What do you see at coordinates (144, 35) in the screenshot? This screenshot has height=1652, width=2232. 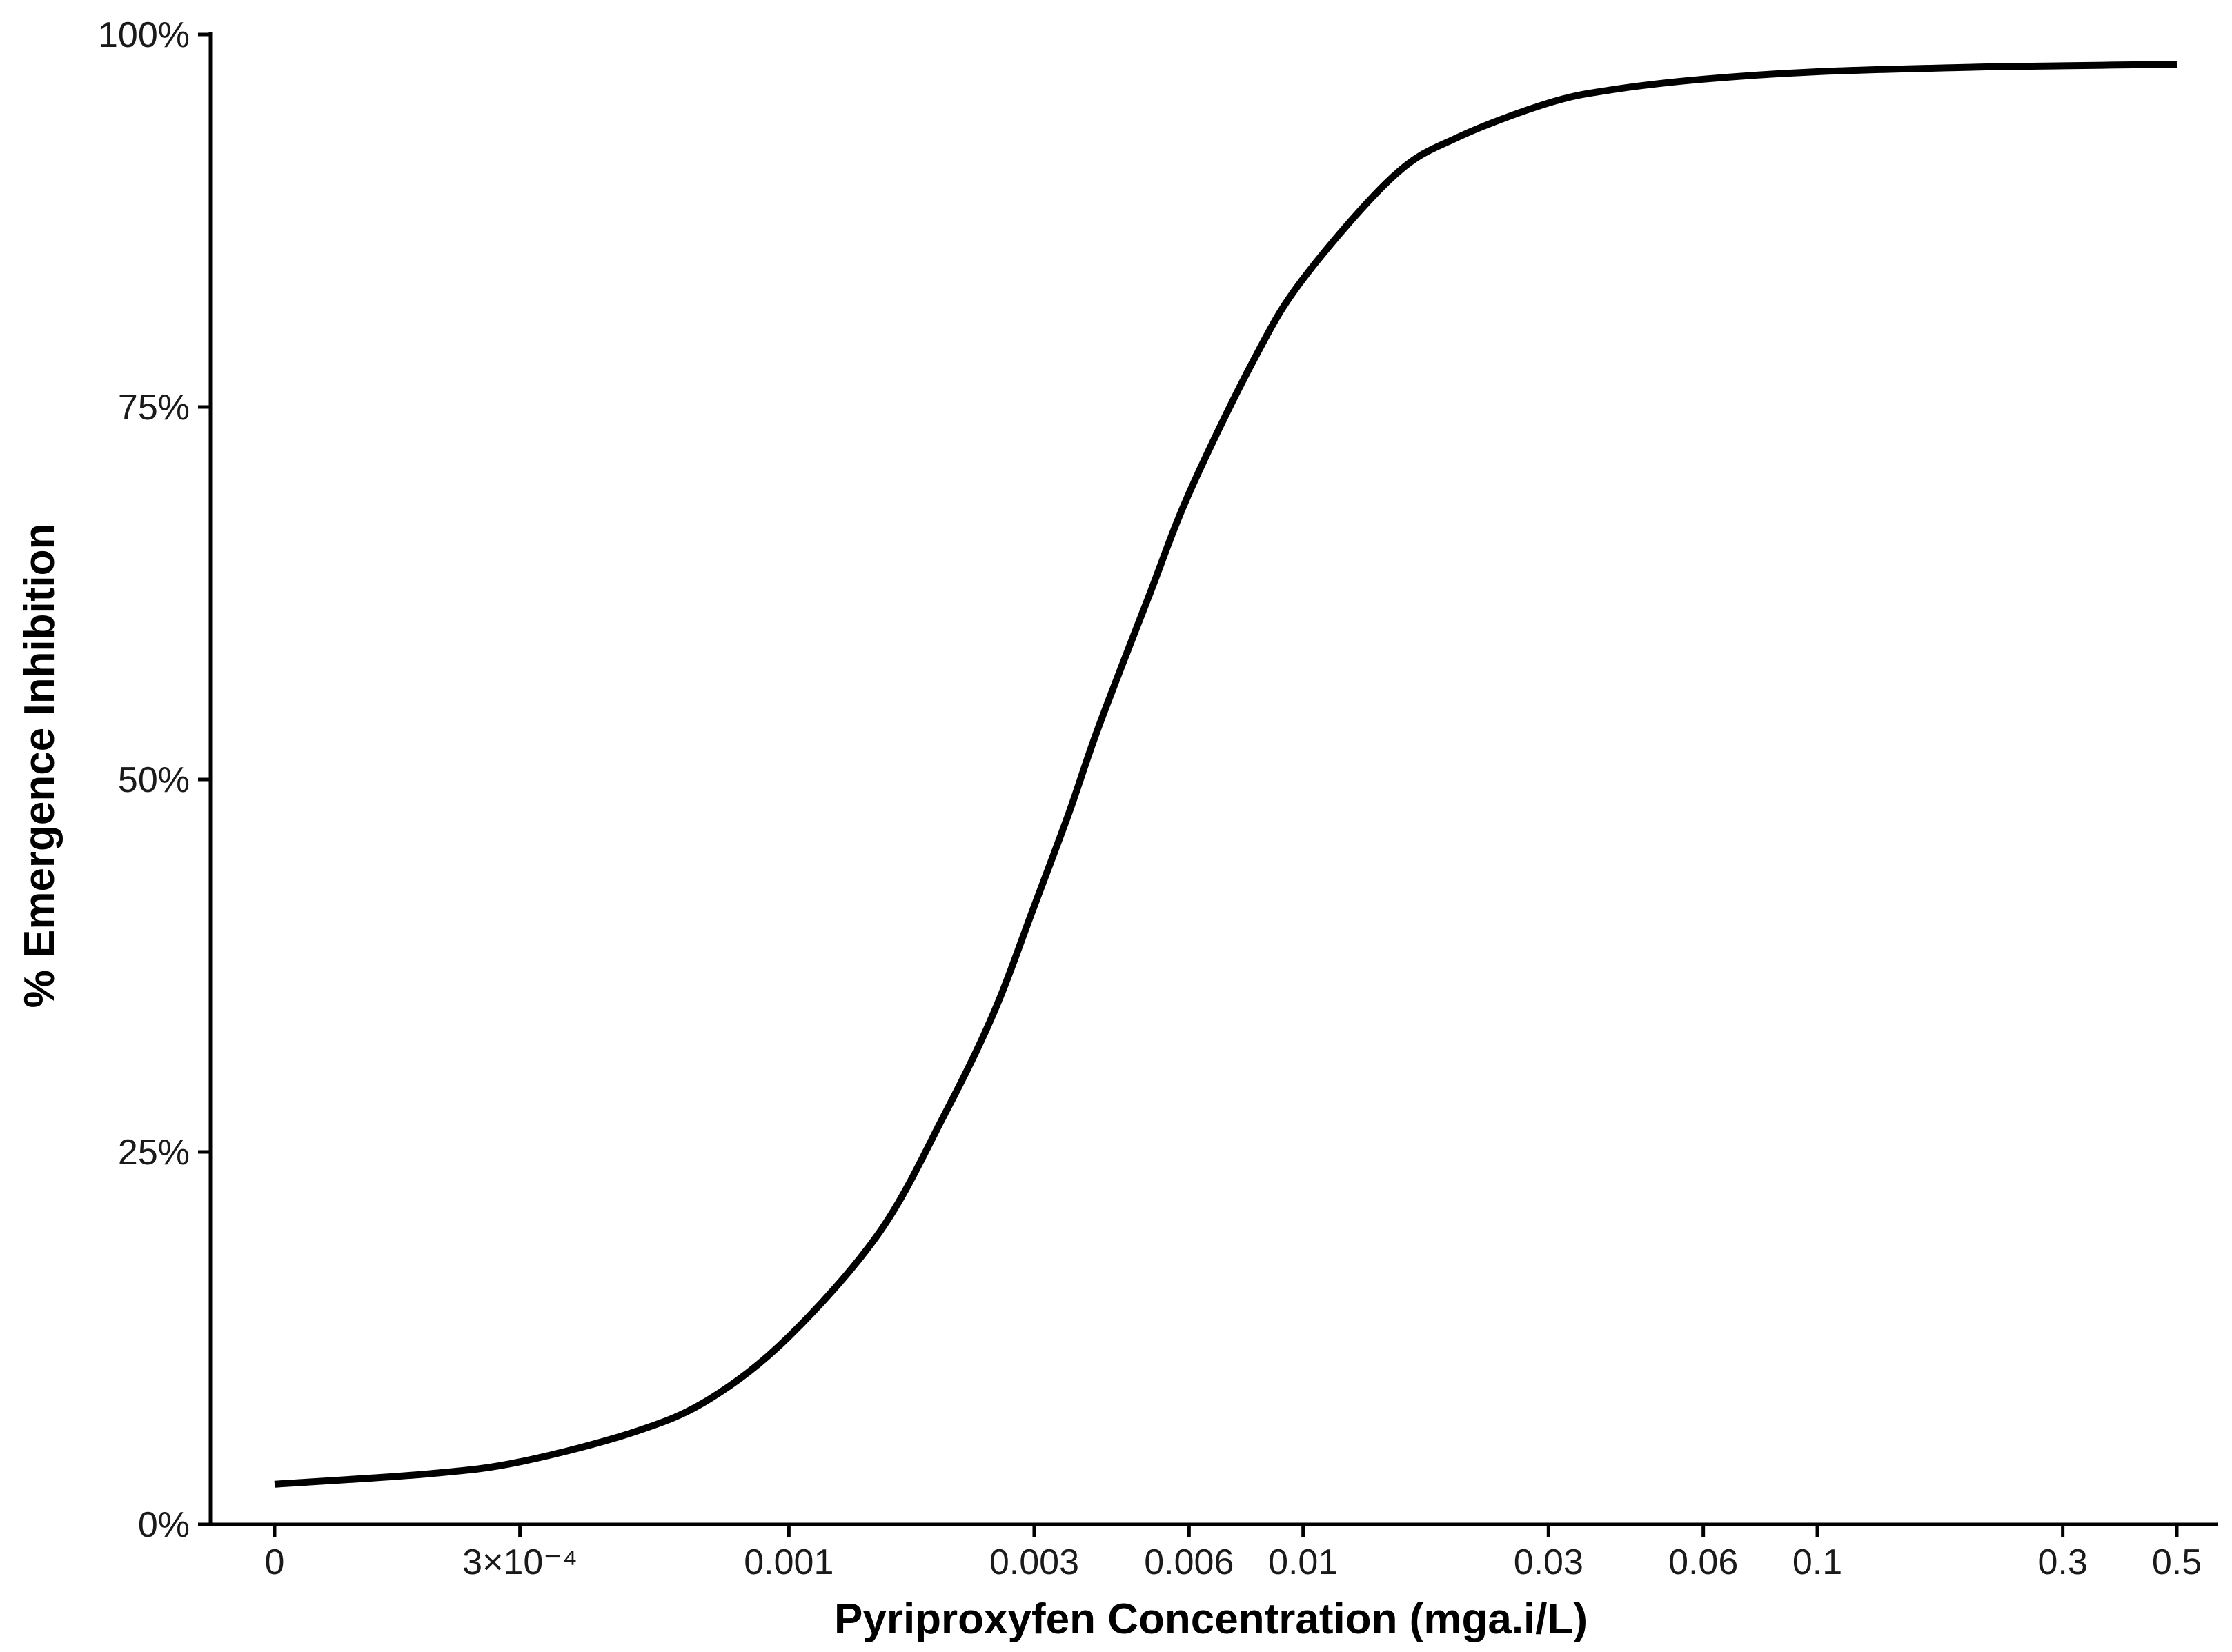 I see `y-tick-label: 100%` at bounding box center [144, 35].